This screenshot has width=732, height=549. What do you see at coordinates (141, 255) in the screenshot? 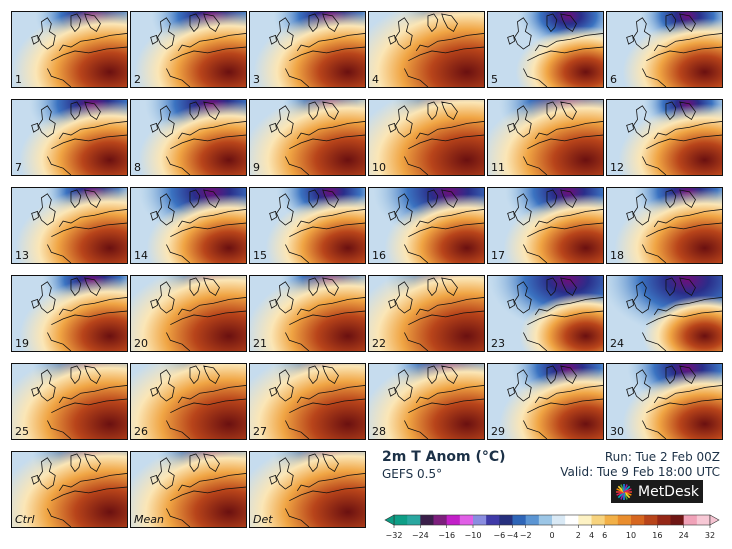
I see `panel-label: 14` at bounding box center [141, 255].